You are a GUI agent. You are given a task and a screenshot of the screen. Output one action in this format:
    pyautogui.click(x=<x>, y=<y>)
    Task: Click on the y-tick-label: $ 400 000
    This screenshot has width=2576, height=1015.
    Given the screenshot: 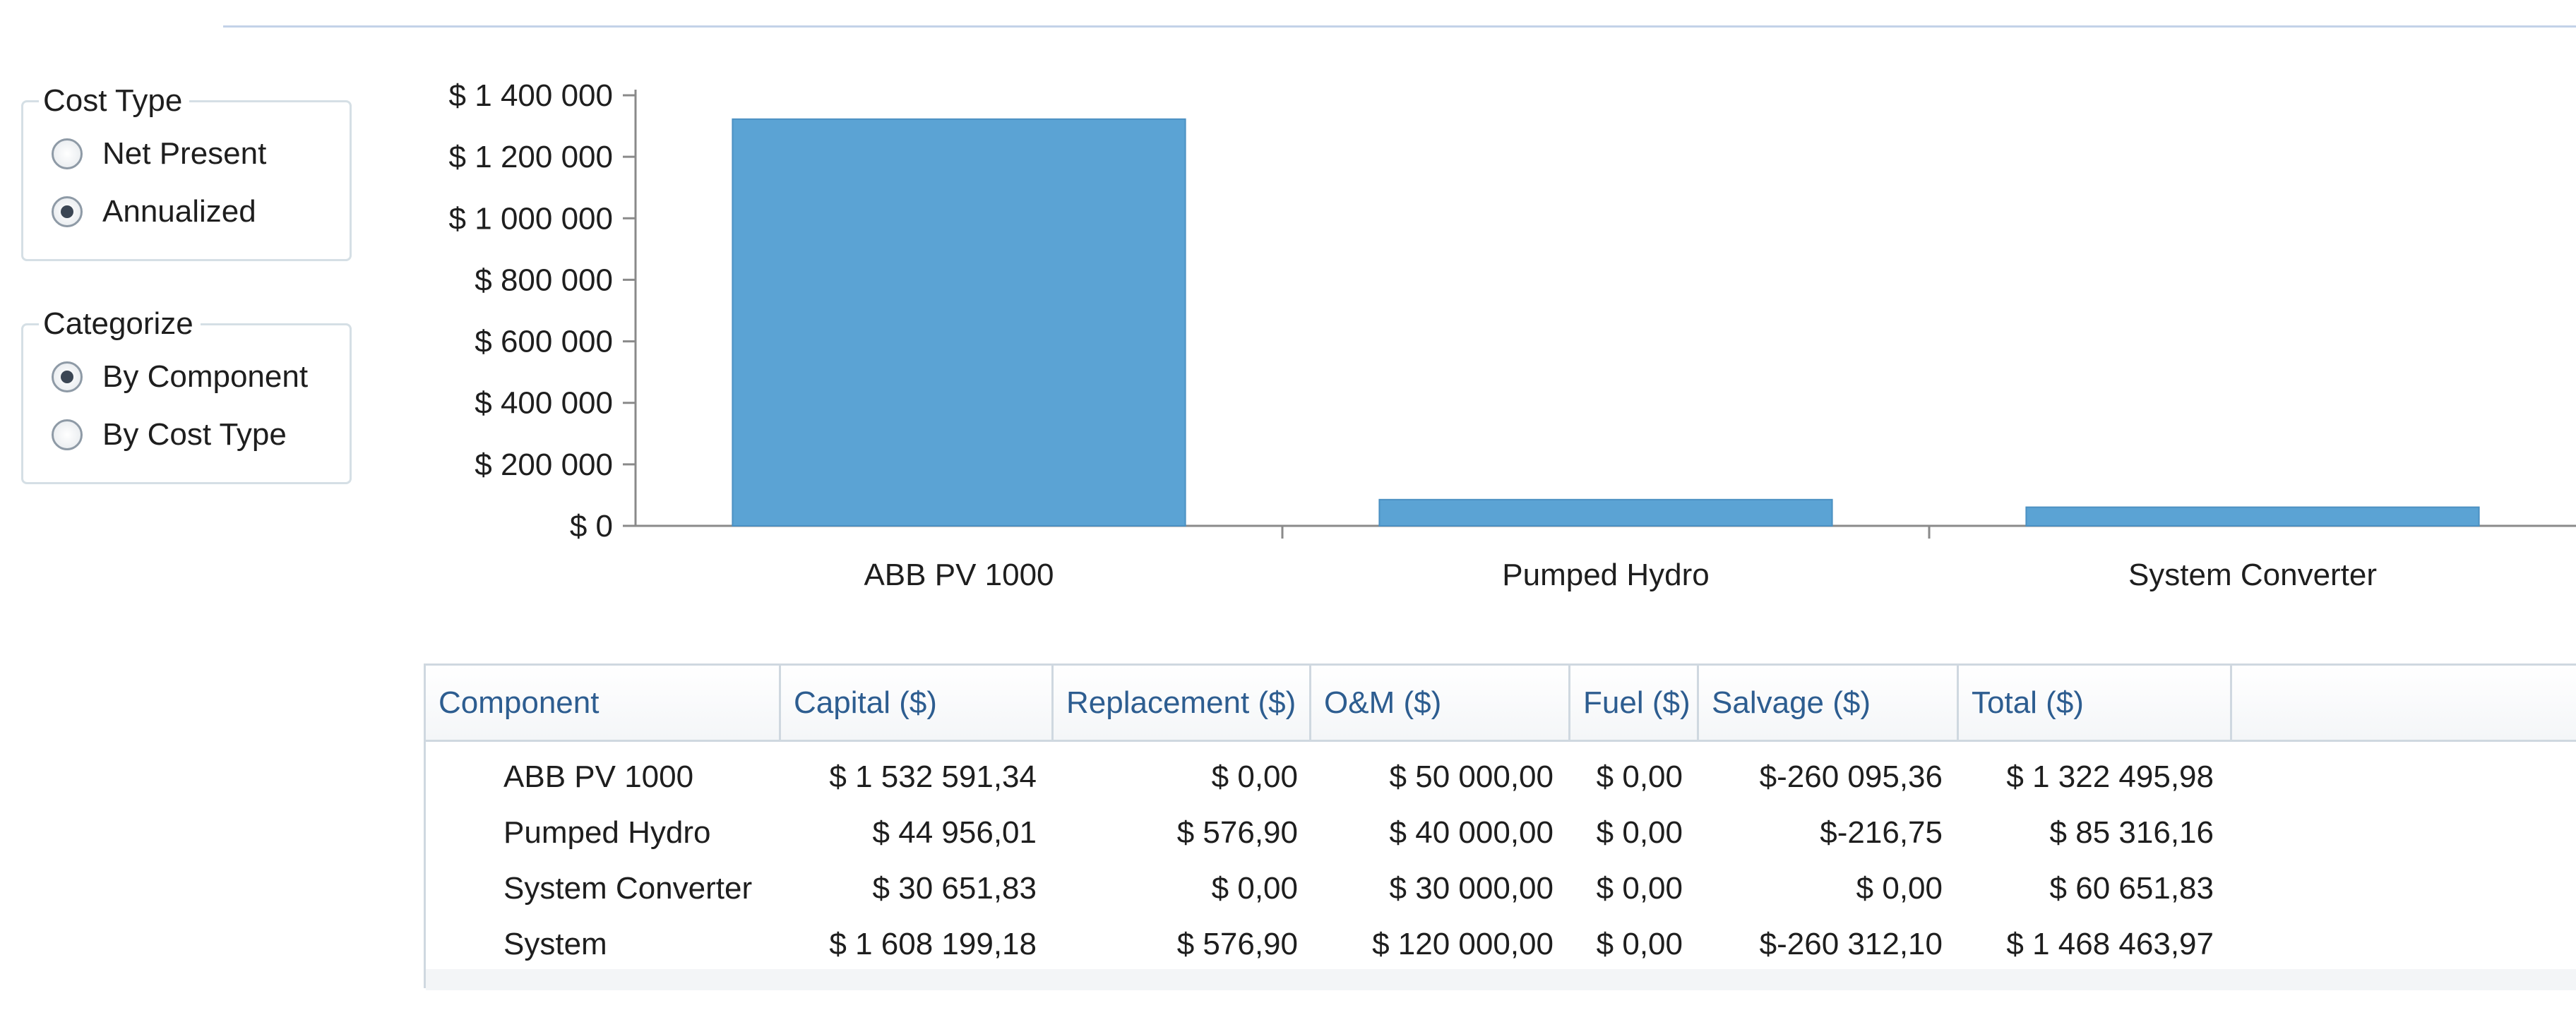 What is the action you would take?
    pyautogui.click(x=544, y=403)
    